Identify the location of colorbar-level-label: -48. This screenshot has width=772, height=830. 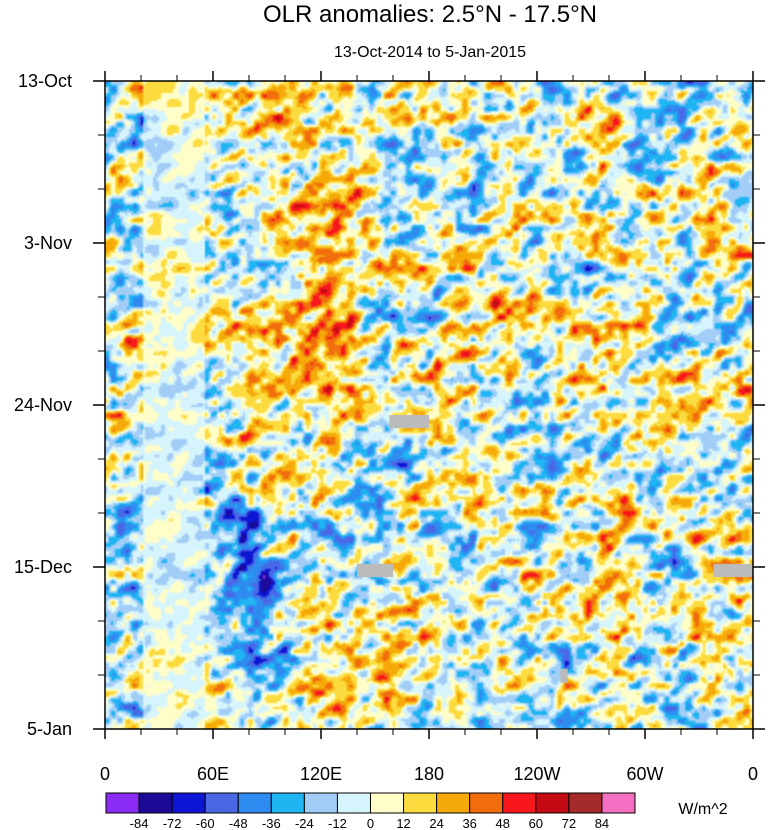
(238, 823).